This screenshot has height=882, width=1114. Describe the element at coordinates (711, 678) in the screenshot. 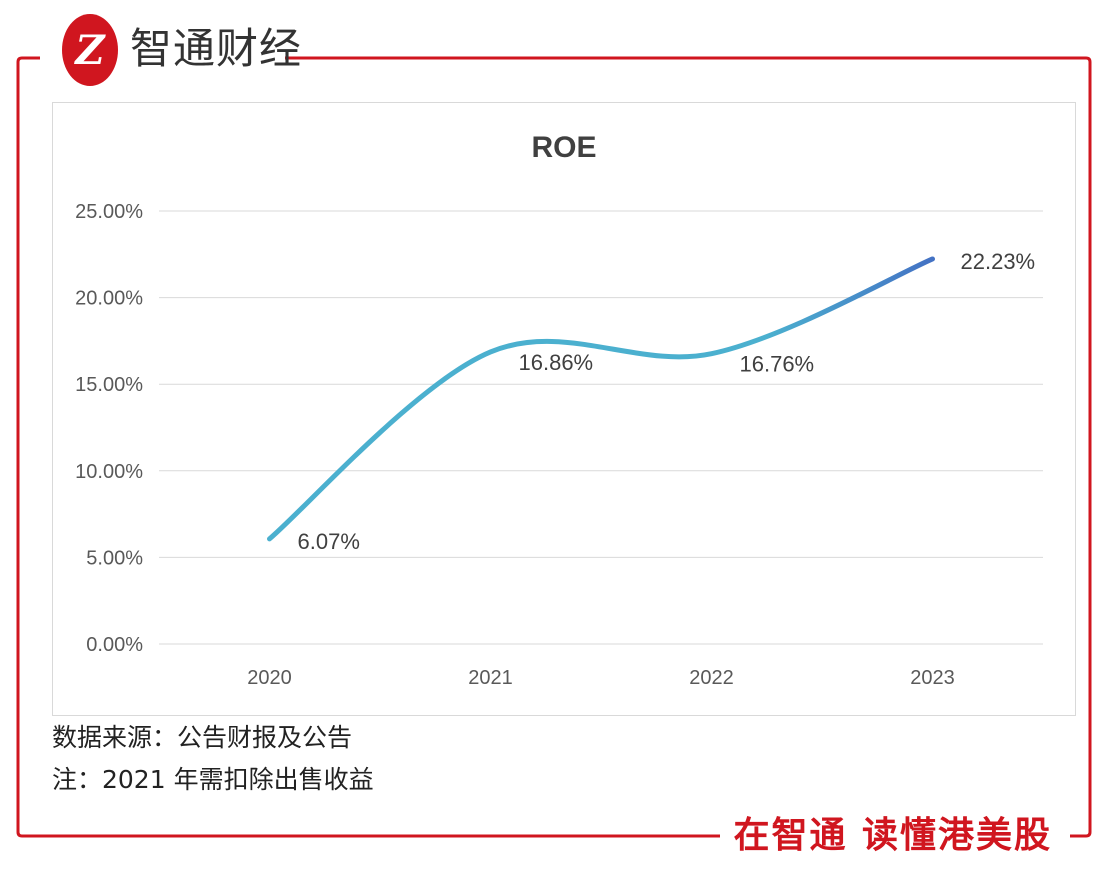

I see `x-tick-label: 2022` at that location.